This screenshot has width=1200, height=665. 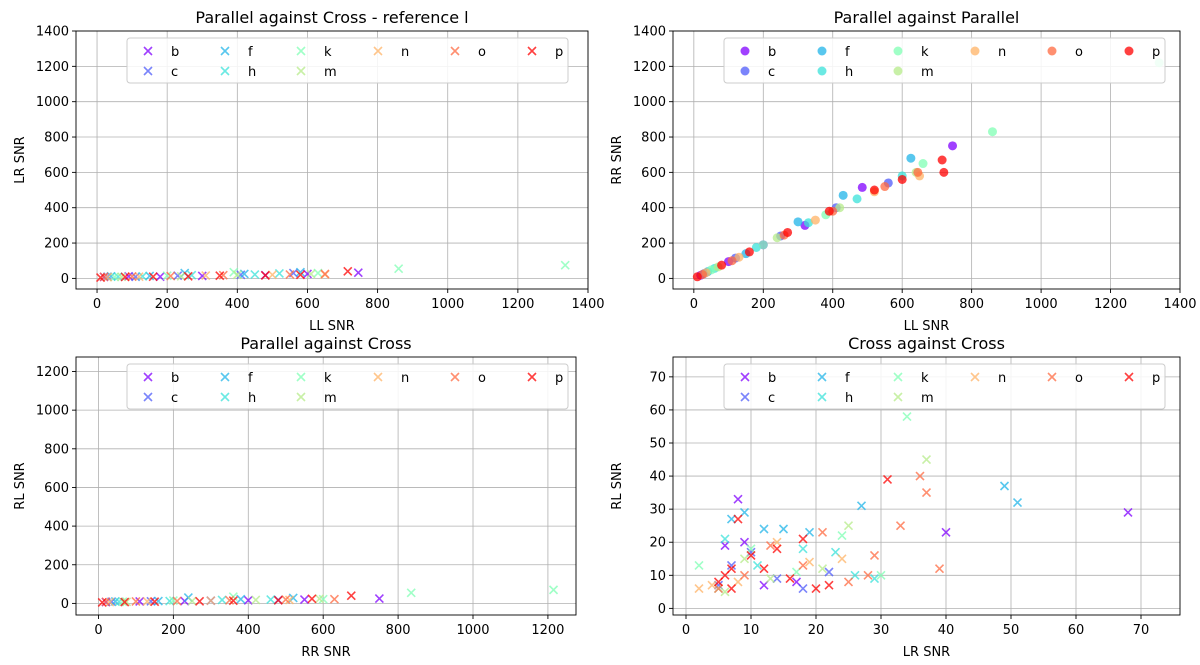 What do you see at coordinates (532, 377) in the screenshot?
I see `legend-marker-p` at bounding box center [532, 377].